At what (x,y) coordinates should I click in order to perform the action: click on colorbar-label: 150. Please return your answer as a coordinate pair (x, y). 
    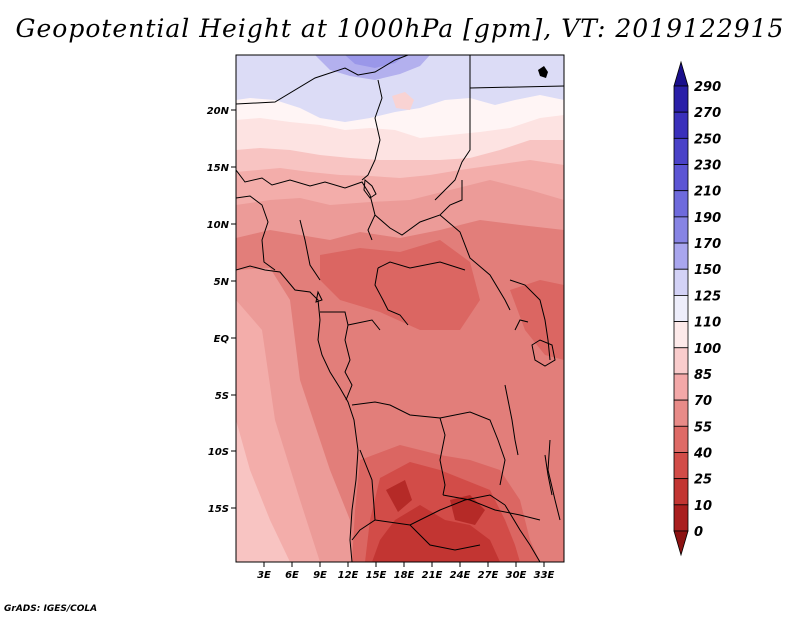
    Looking at the image, I should click on (707, 270).